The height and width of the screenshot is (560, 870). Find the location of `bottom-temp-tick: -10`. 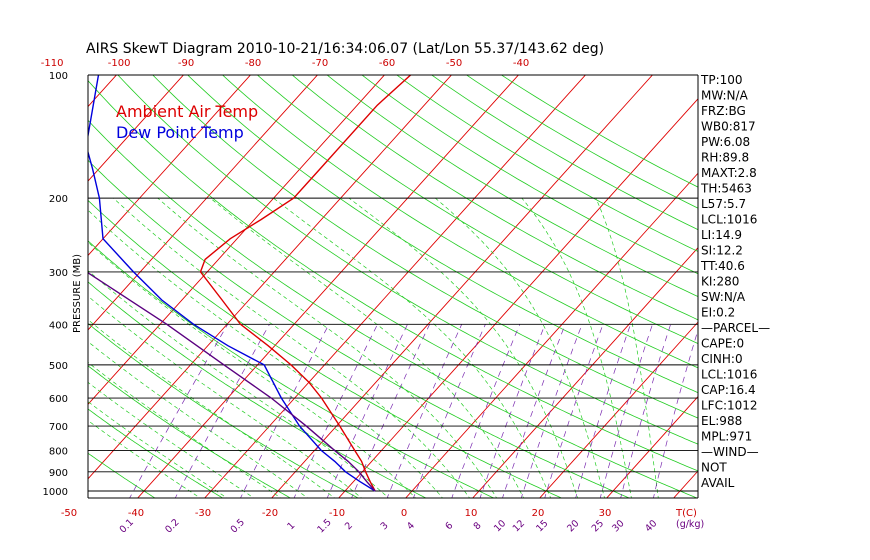

bottom-temp-tick: -10 is located at coordinates (337, 513).